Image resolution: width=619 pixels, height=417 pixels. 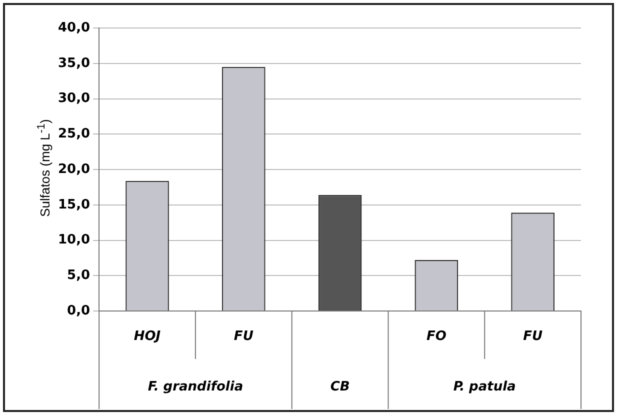 I want to click on y-tick-label: 15,0, so click(x=74, y=204).